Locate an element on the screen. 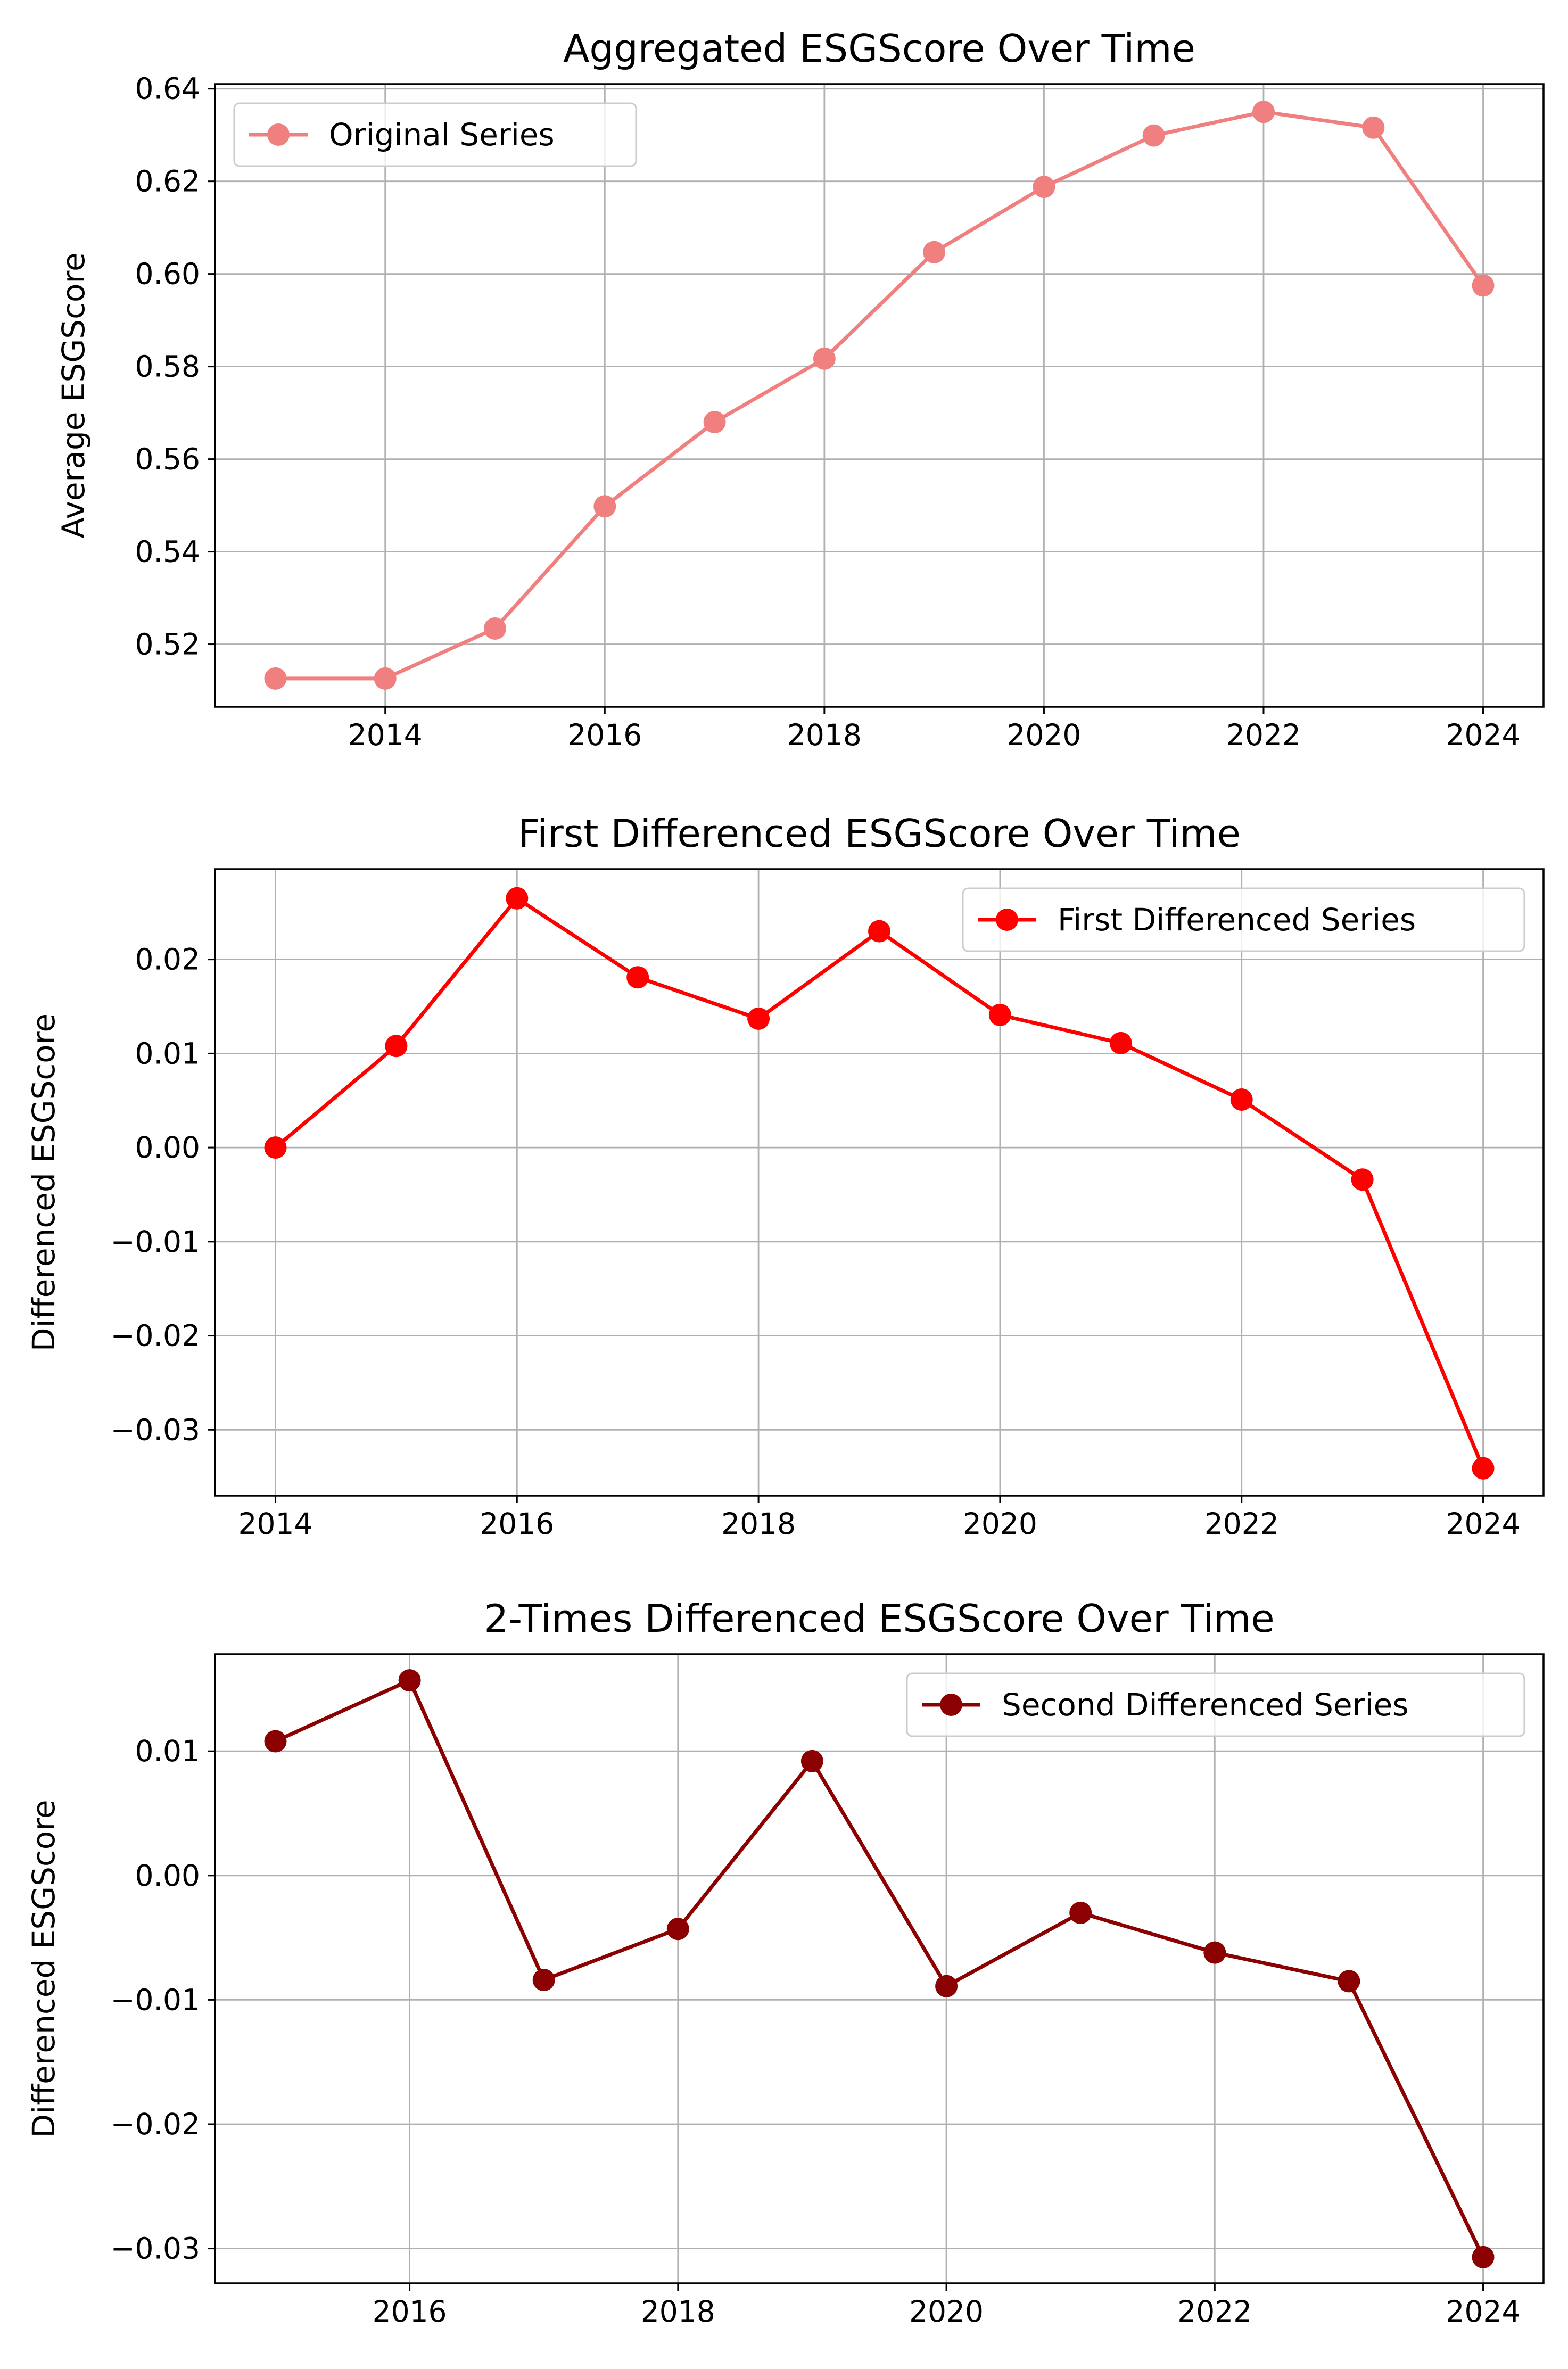 The width and height of the screenshot is (1568, 2369). chart-title: Aggregated ESGScore Over Time is located at coordinates (879, 49).